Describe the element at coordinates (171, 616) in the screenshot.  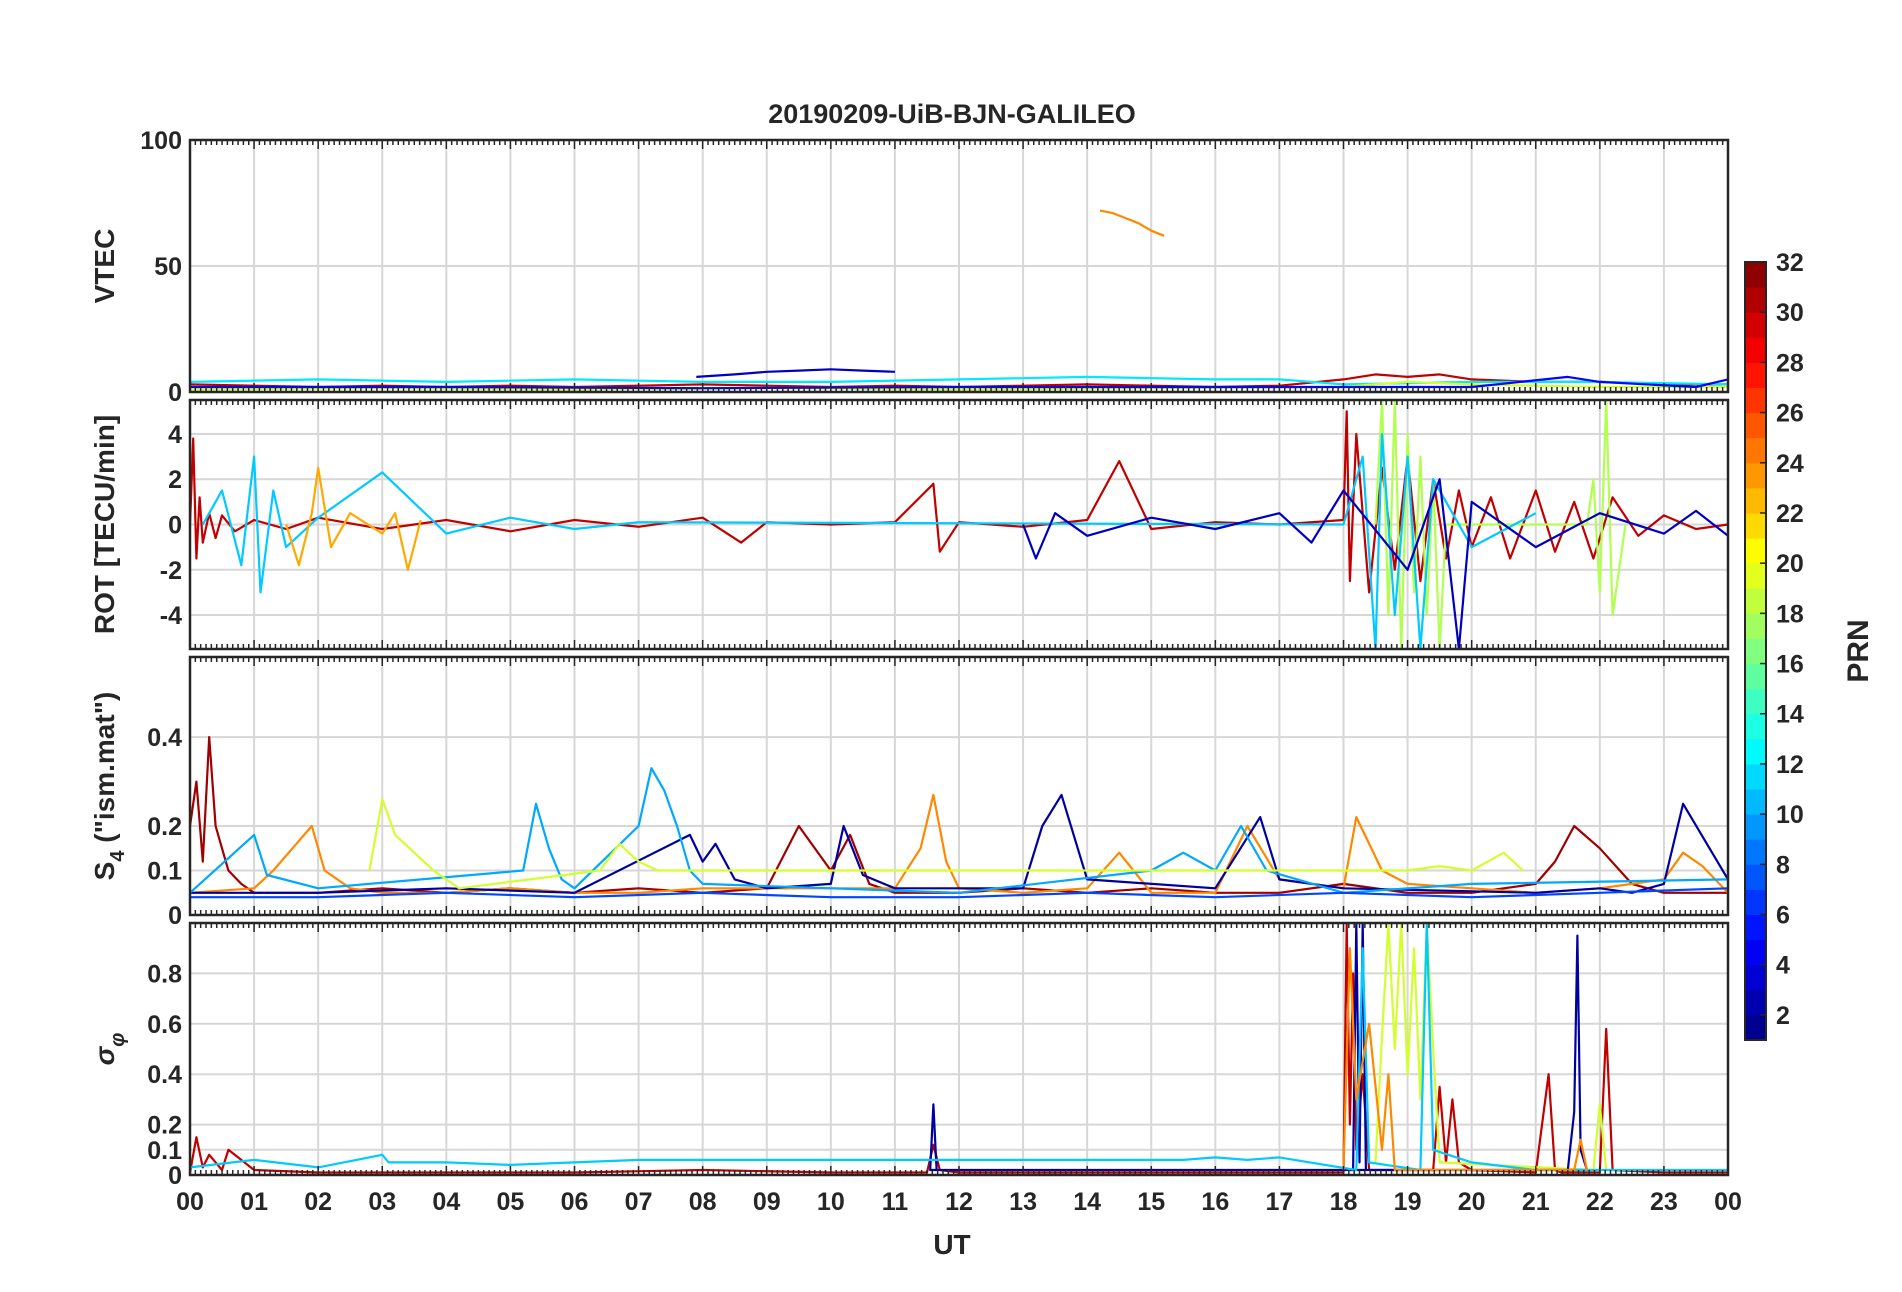
I see `y-tick-label: -4` at that location.